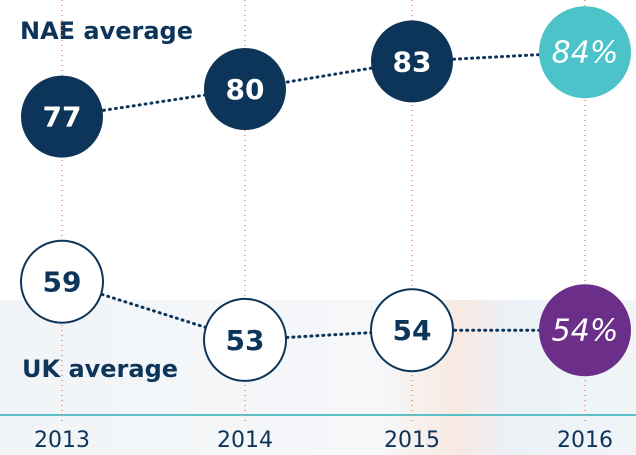  I want to click on value-label: 83, so click(412, 61).